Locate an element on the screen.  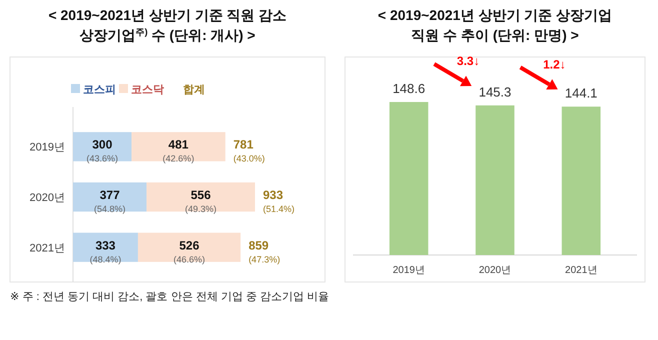
legend-label: 코스닥 is located at coordinates (147, 90).